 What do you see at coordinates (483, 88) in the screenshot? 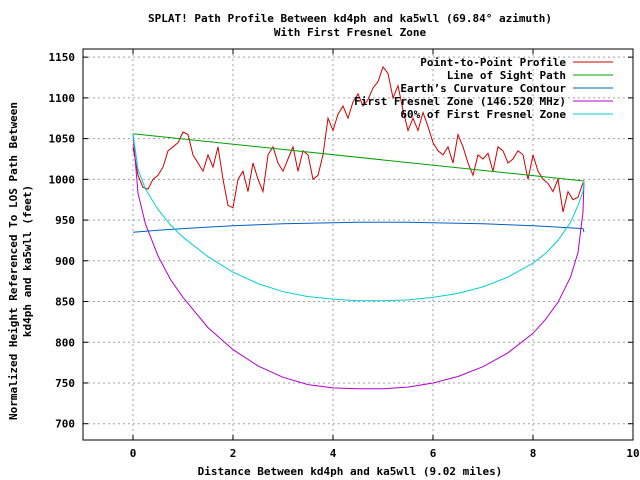
I see `legend-label-earth-s-curvature-contour: Earth’s Curvature Contour` at bounding box center [483, 88].